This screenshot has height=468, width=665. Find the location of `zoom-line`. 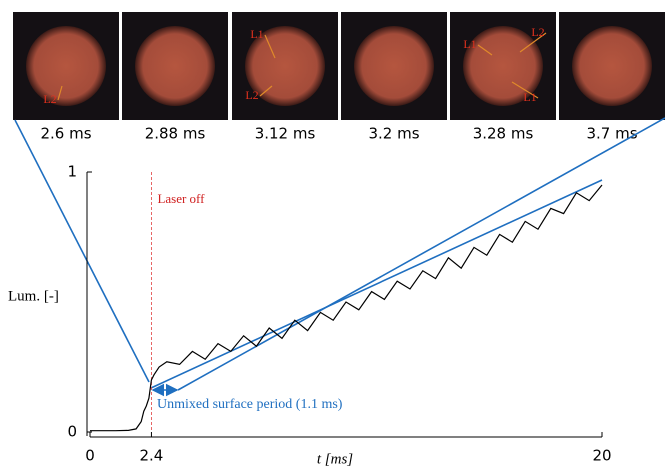

zoom-line is located at coordinates (82, 251).